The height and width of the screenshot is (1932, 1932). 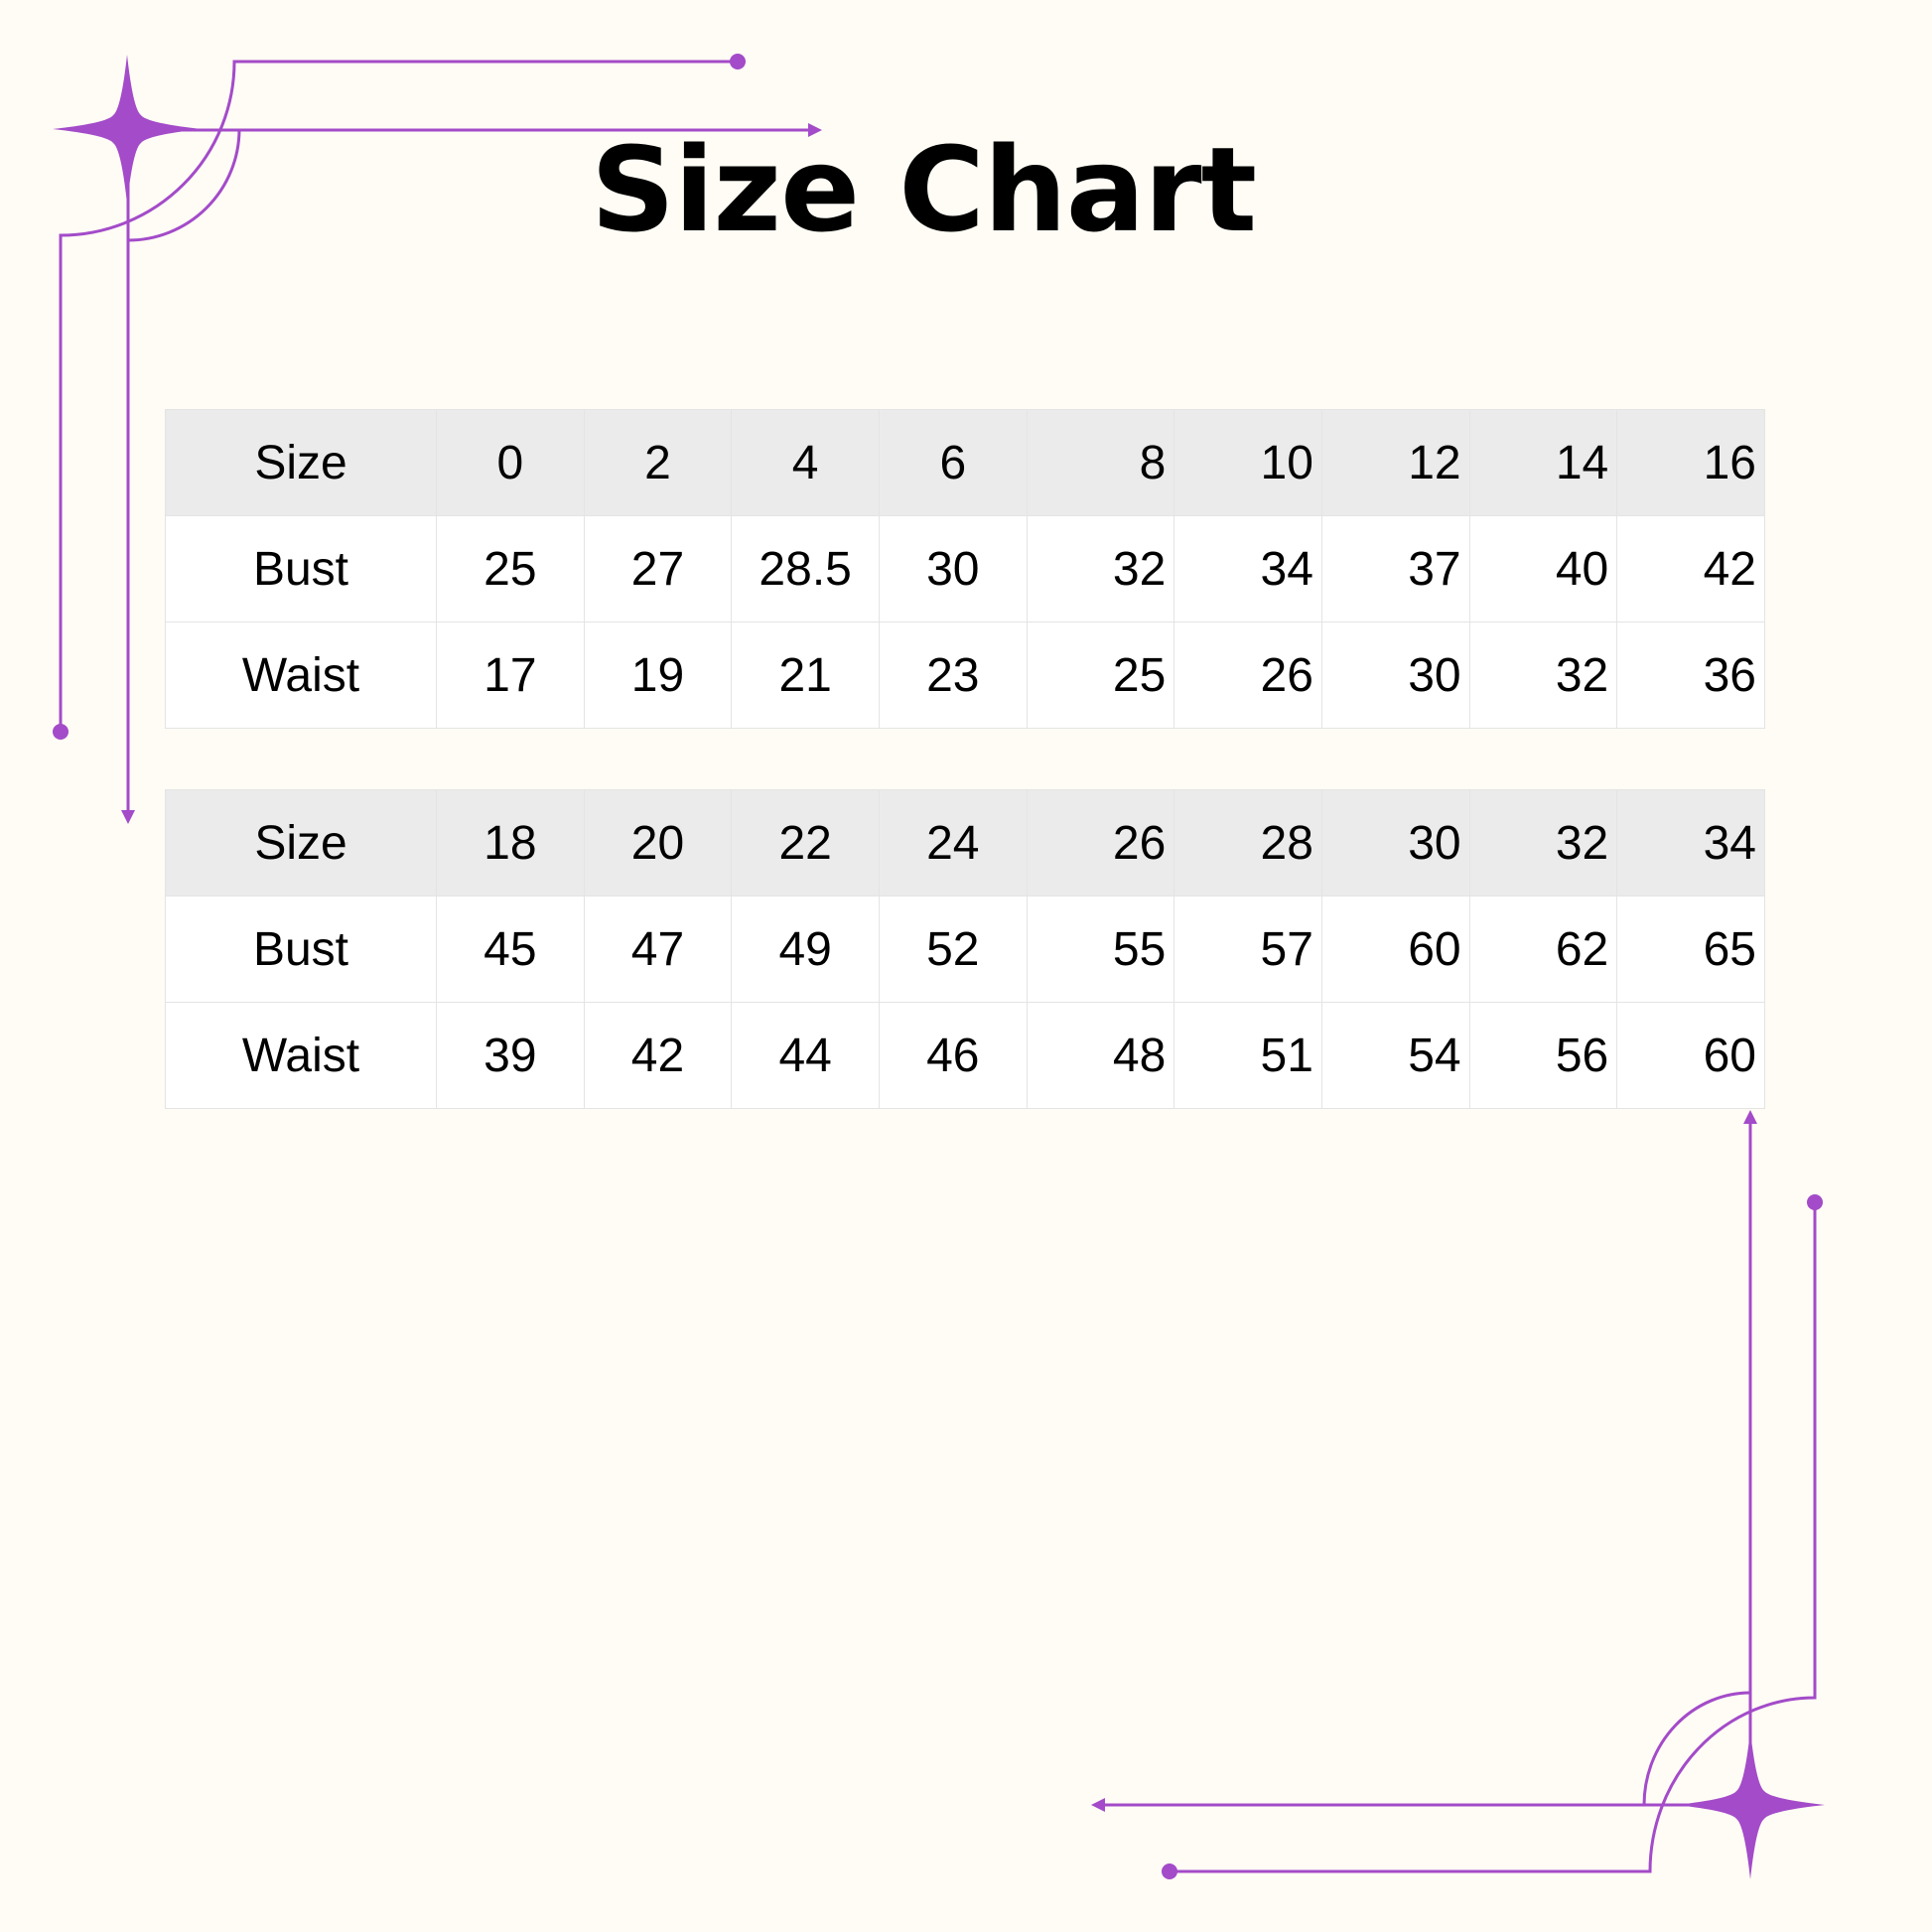 I want to click on table-cell: 0, so click(x=511, y=462).